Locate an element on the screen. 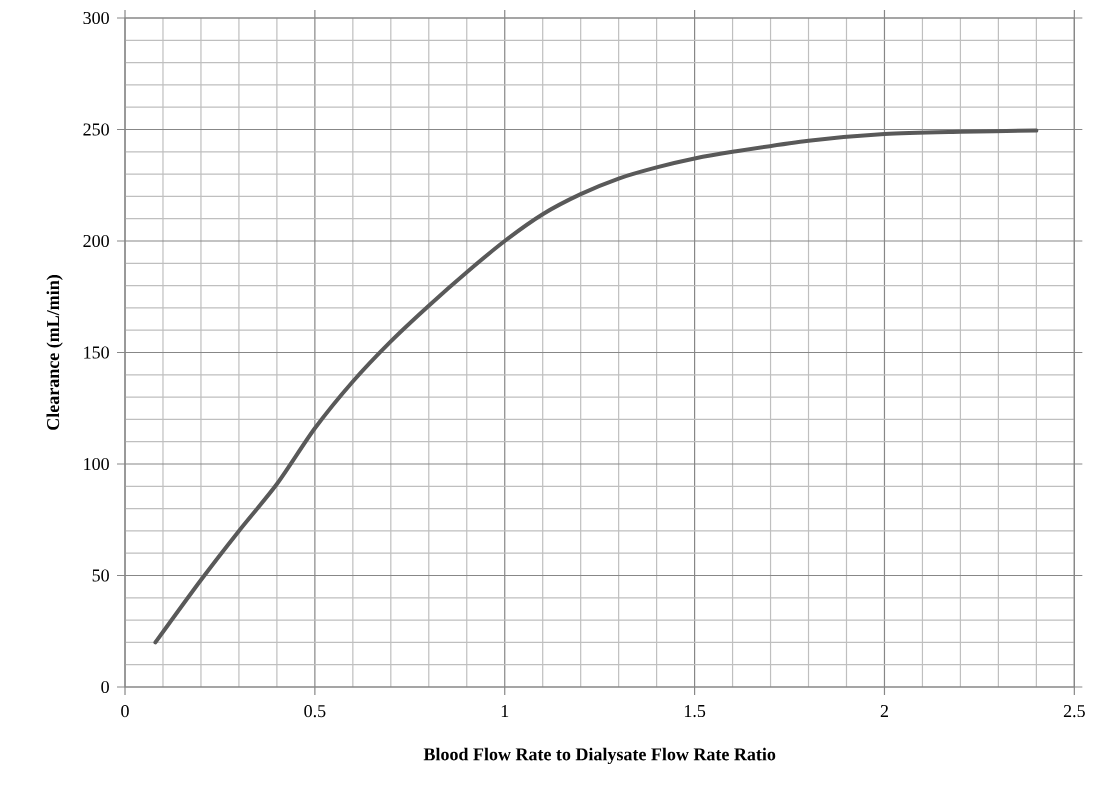 Image resolution: width=1100 pixels, height=795 pixels. x-tick-label: 2 is located at coordinates (884, 711).